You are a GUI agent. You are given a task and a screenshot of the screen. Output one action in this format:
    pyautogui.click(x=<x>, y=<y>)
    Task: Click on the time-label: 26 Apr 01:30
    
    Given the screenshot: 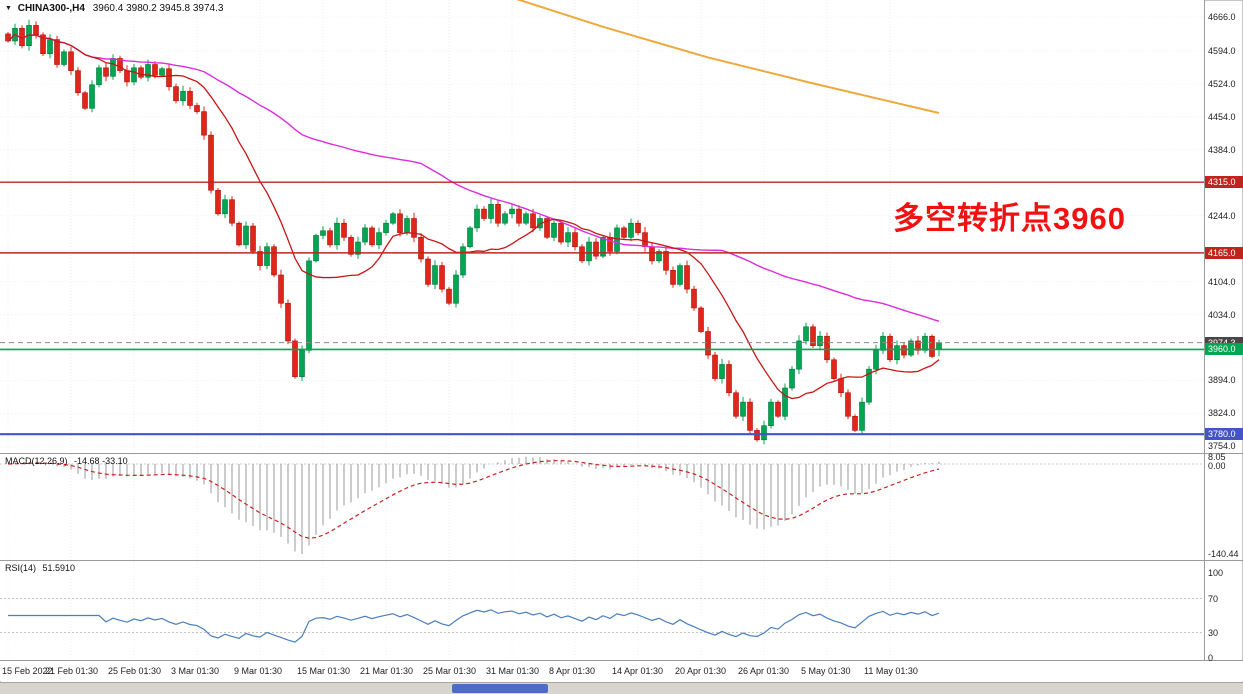 What is the action you would take?
    pyautogui.click(x=764, y=671)
    